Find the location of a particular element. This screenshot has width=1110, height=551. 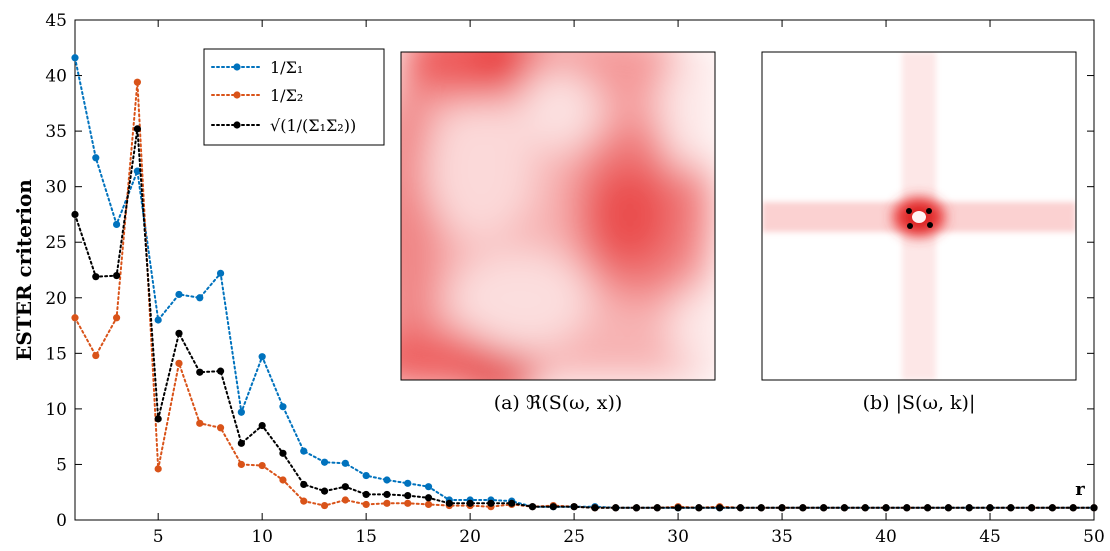

x-tick-label: 45 is located at coordinates (990, 537).